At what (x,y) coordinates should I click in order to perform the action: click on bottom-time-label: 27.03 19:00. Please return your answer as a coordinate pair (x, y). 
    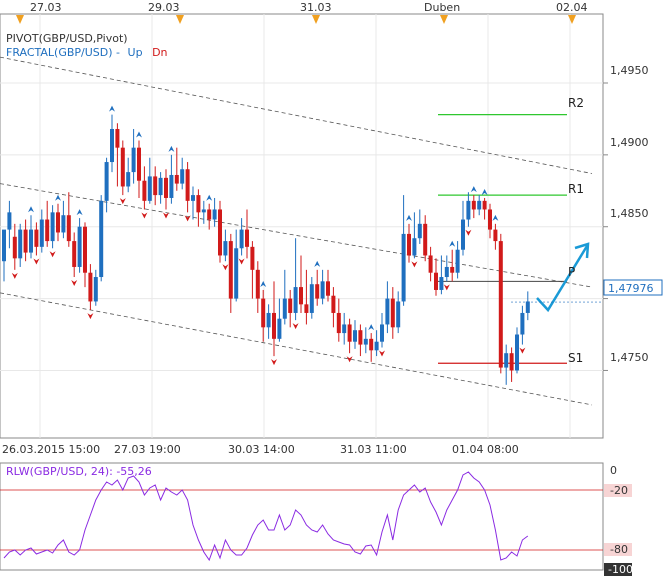
    Looking at the image, I should click on (147, 449).